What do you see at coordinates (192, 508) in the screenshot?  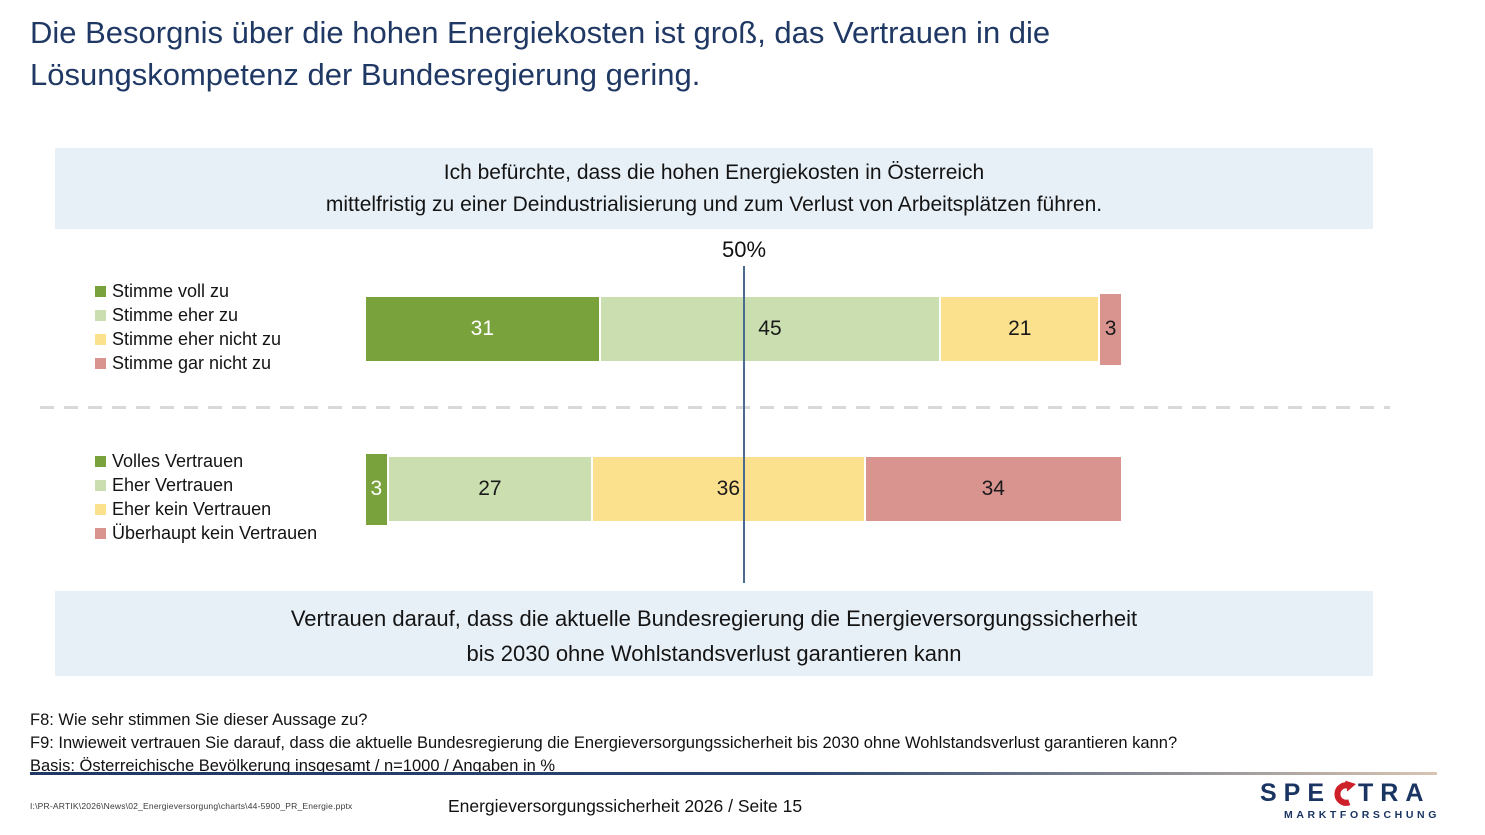 I see `legend-label: Eher kein Vertrauen` at bounding box center [192, 508].